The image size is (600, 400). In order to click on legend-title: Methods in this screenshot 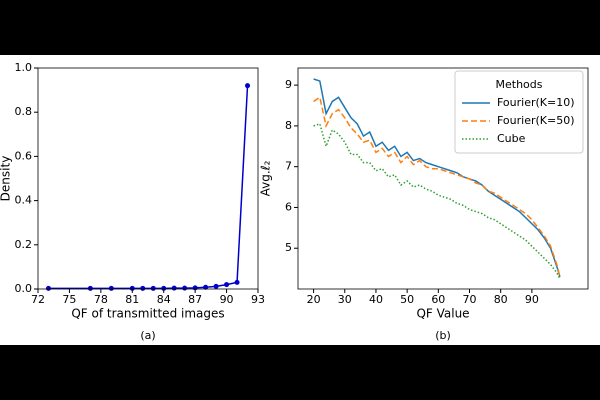, I will do `click(519, 84)`.